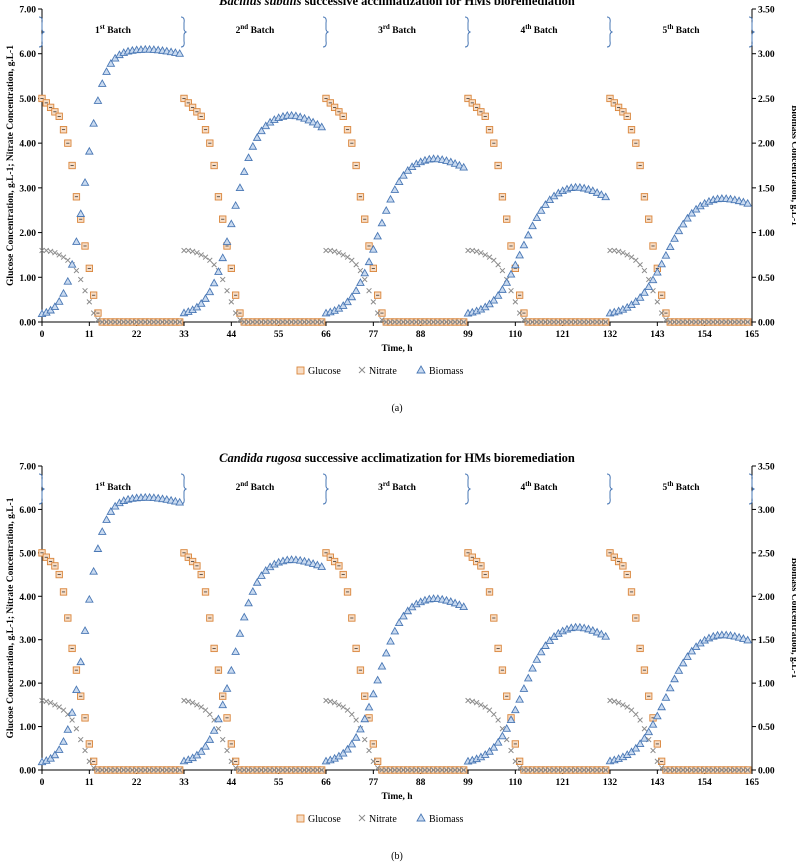  Describe the element at coordinates (324, 371) in the screenshot. I see `legend-glucose-label: Glucose` at that location.